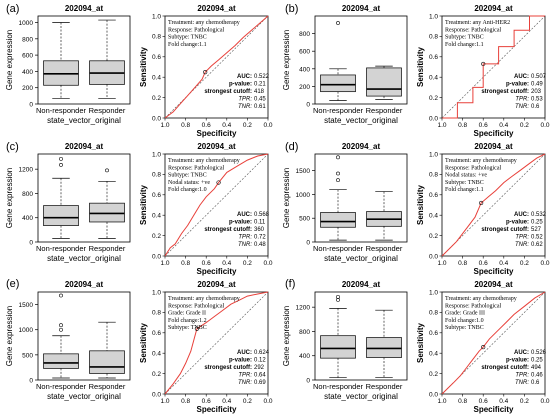 This screenshot has height=414, width=550. I want to click on roc-annotation-line: Grade: Grade III, so click(465, 314).